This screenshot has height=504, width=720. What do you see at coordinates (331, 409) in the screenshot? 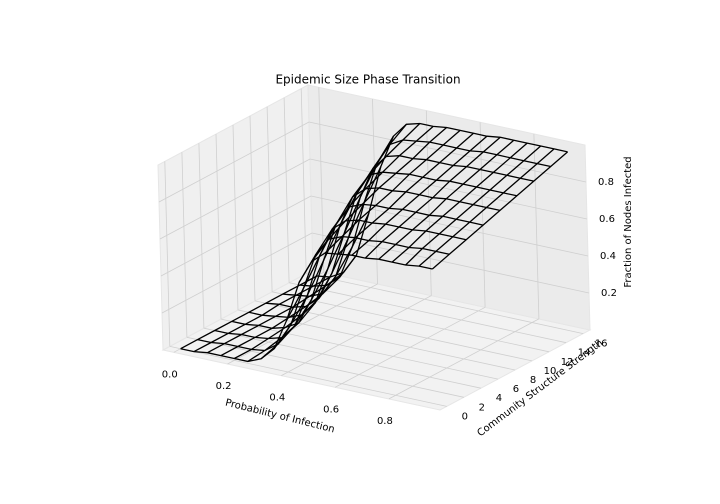
I see `x-tick-label: 0.6` at bounding box center [331, 409].